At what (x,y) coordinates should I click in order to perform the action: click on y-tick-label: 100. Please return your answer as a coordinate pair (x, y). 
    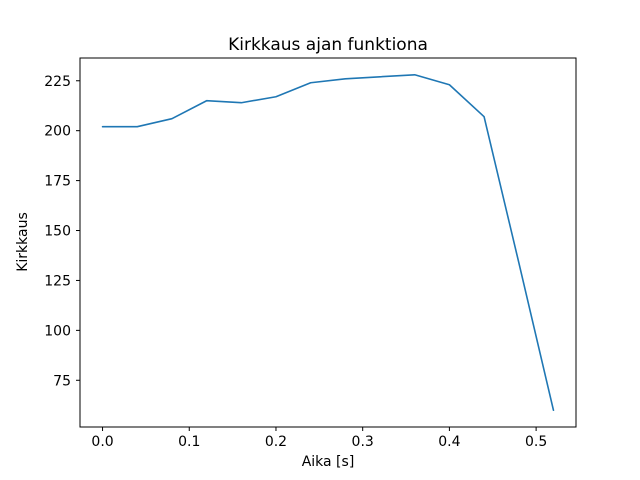
    Looking at the image, I should click on (57, 331).